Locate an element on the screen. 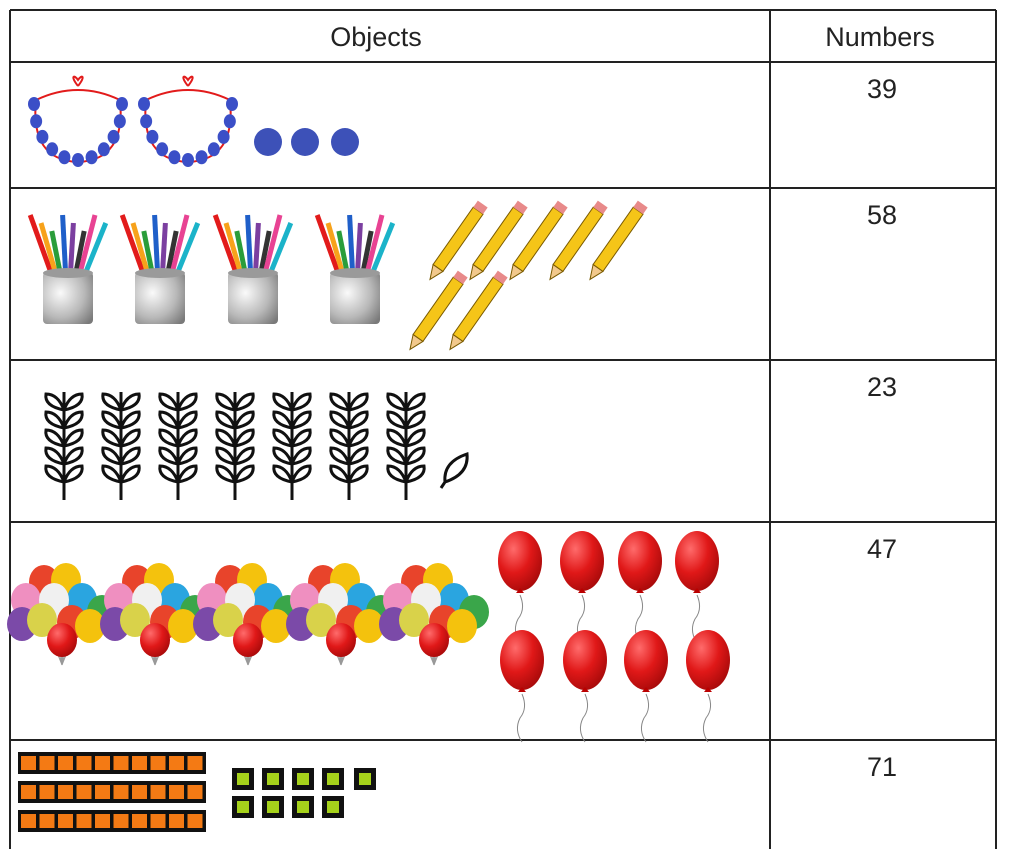 The width and height of the screenshot is (1009, 849). balloon-string is located at coordinates (707, 718).